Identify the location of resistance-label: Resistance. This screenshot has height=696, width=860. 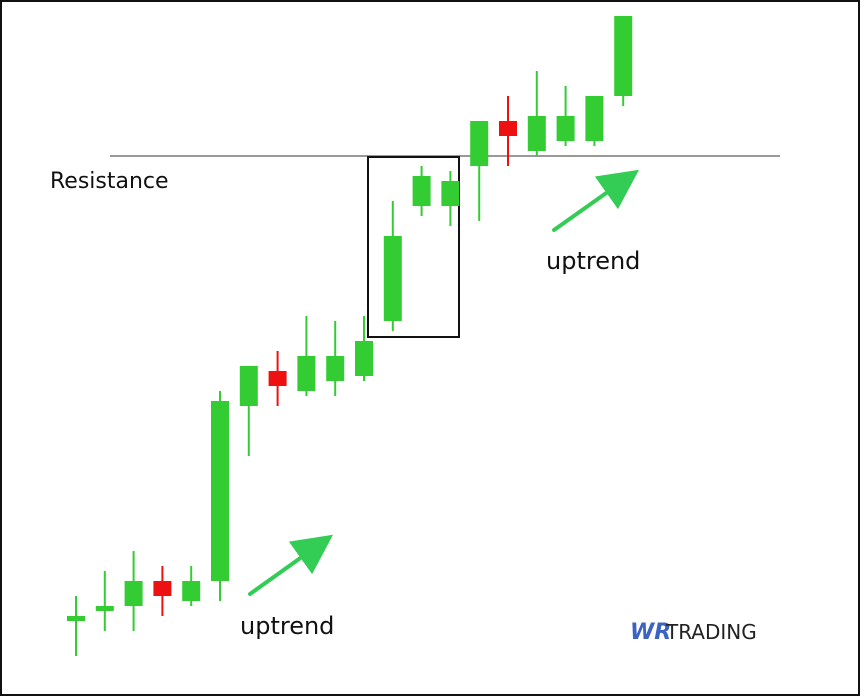
(109, 181).